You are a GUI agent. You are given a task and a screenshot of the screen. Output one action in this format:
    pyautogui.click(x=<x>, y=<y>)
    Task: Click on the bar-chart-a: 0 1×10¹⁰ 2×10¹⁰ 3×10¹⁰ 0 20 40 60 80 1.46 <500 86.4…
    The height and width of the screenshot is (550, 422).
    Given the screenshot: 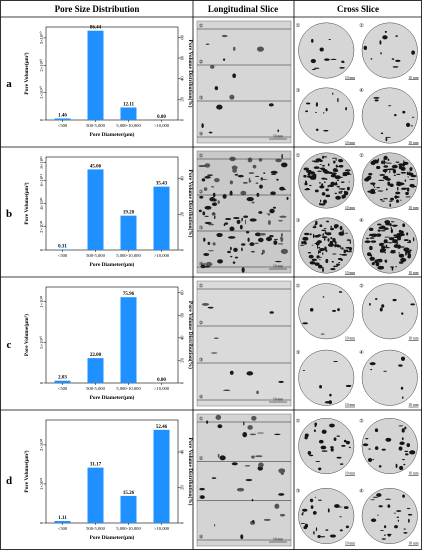 What is the action you would take?
    pyautogui.click(x=108, y=82)
    